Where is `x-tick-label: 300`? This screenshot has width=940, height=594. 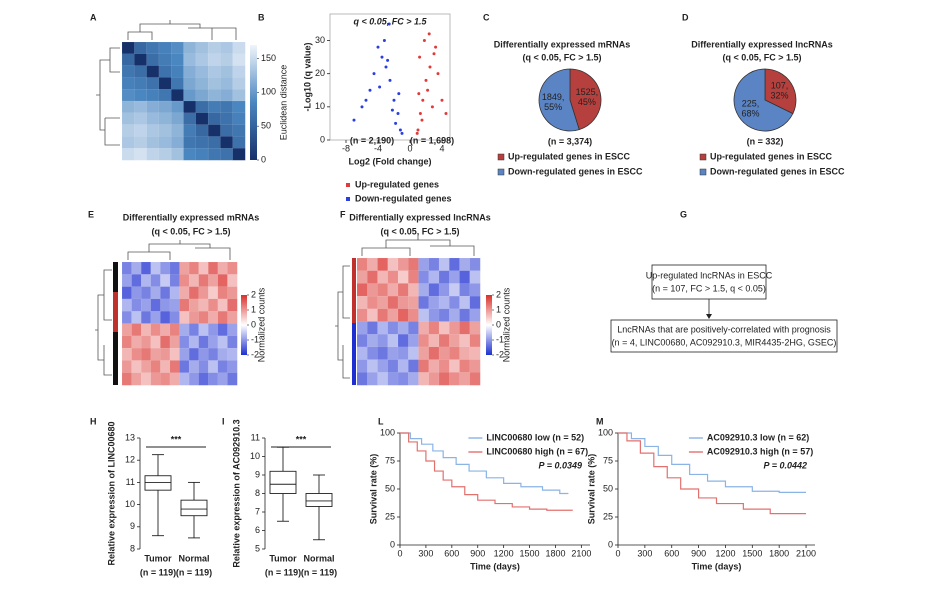
x-tick-label: 300 is located at coordinates (425, 553).